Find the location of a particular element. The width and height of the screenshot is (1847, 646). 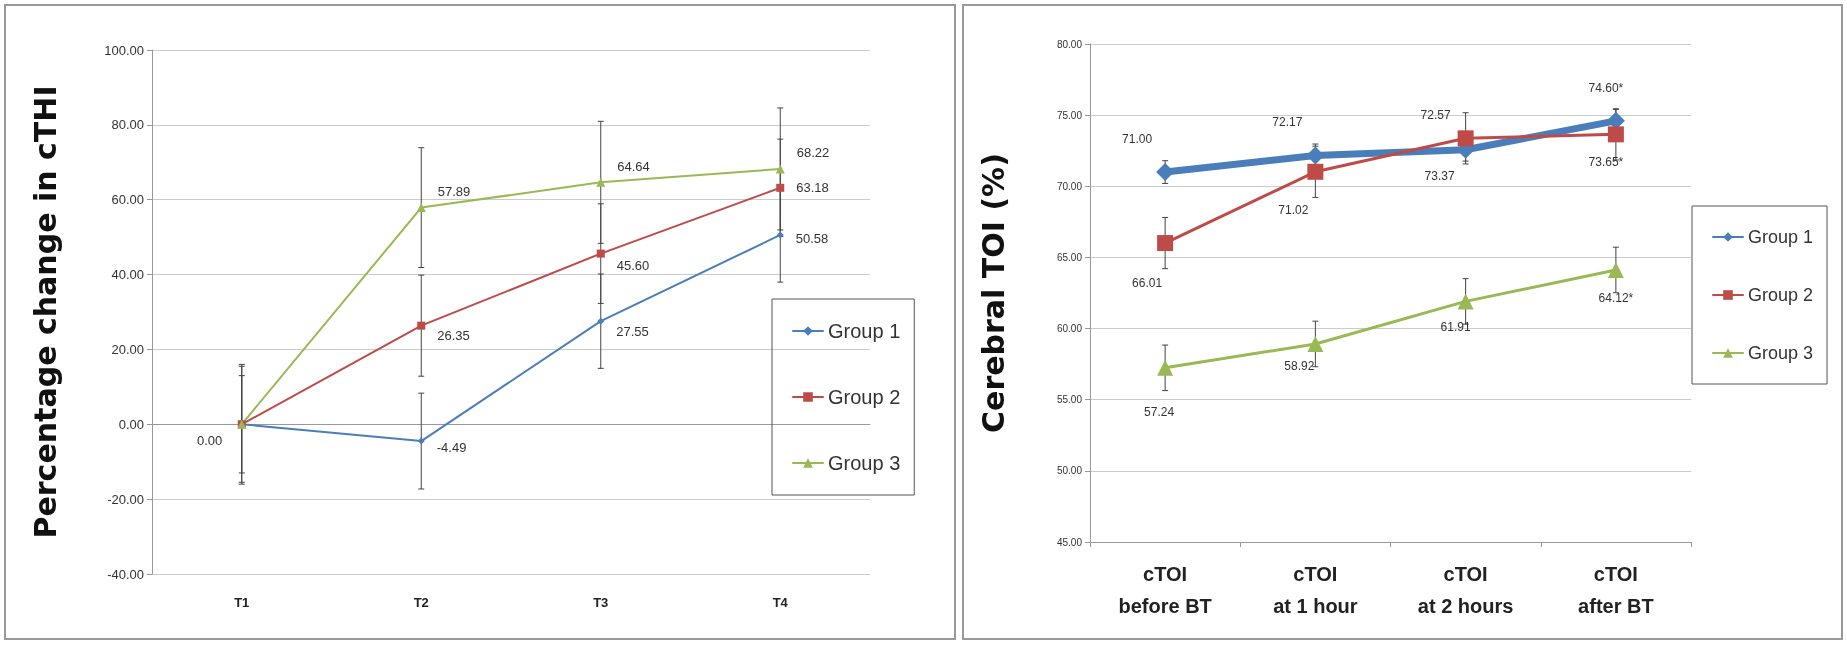

x-tick-label: cTOI at 1 hour is located at coordinates (1315, 590).